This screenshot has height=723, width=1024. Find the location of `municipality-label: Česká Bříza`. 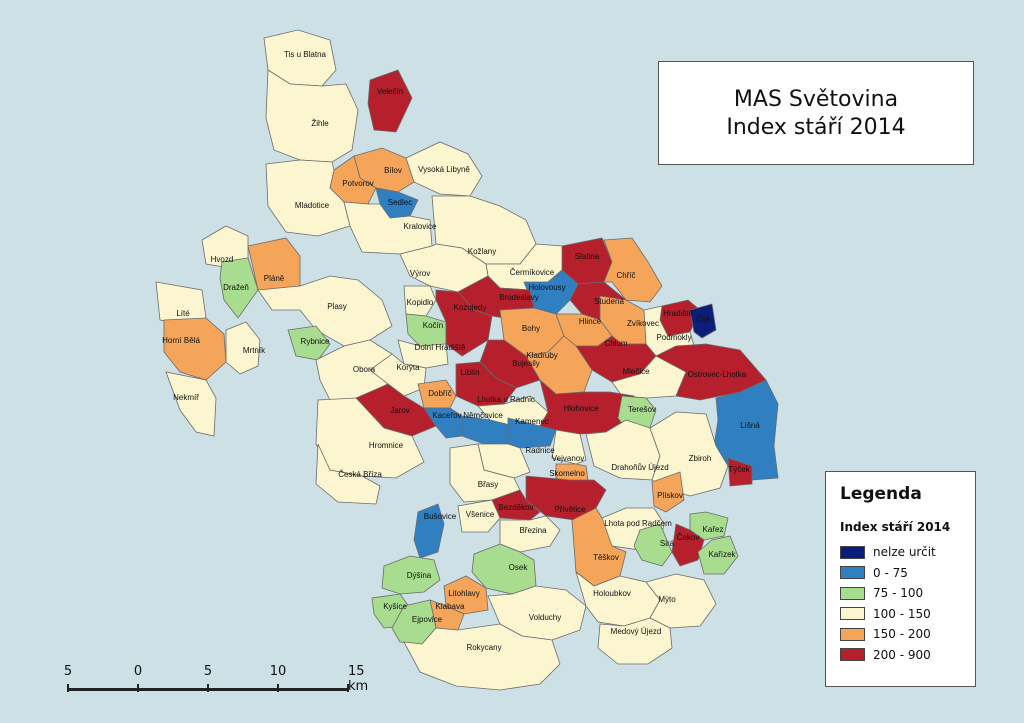

municipality-label: Česká Bříza is located at coordinates (360, 474).